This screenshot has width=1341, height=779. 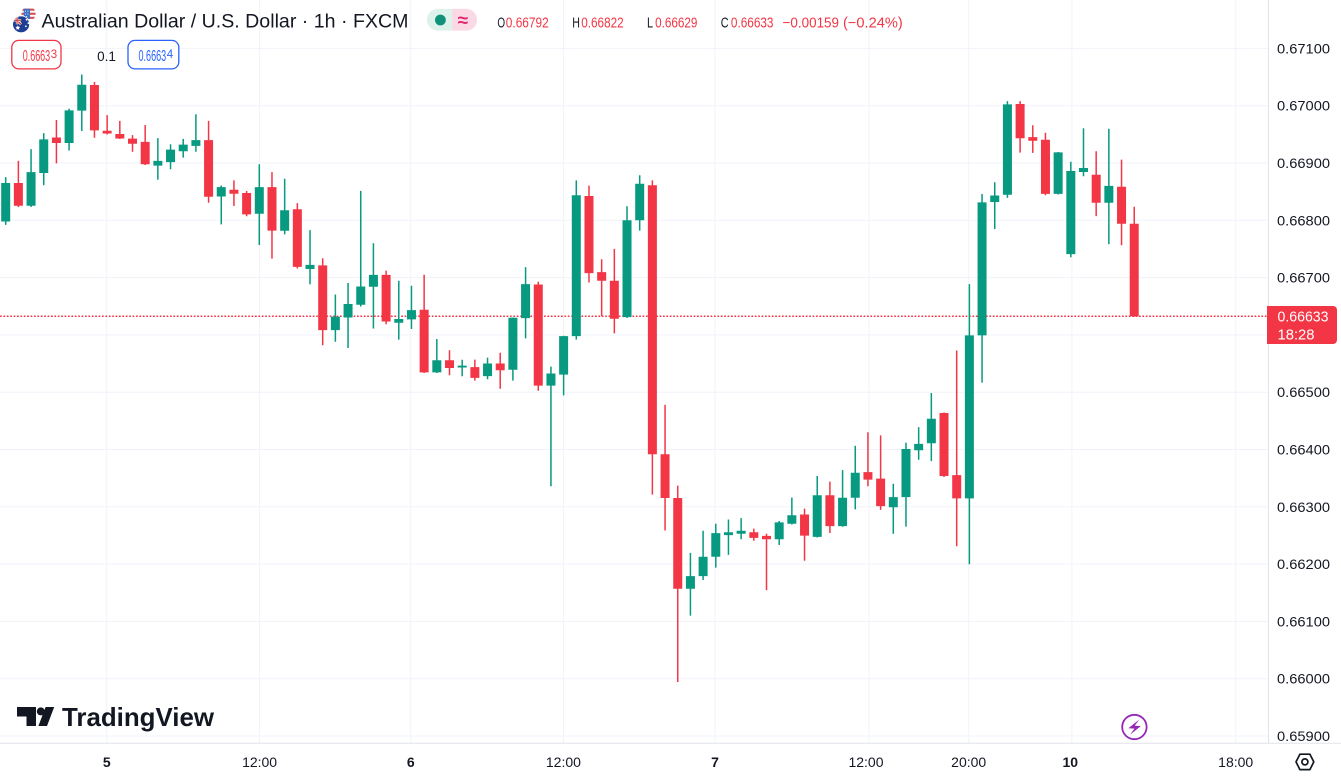 What do you see at coordinates (1235, 762) in the screenshot?
I see `svg-text: 18:00` at bounding box center [1235, 762].